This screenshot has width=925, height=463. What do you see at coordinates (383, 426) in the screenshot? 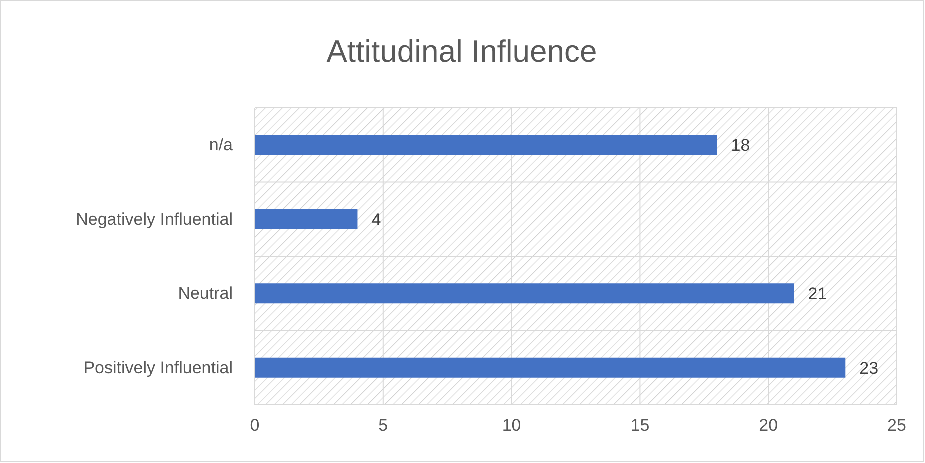
I see `x-tick-label: 5` at bounding box center [383, 426].